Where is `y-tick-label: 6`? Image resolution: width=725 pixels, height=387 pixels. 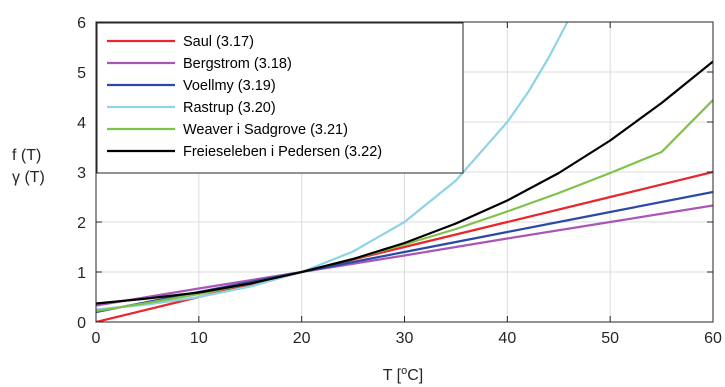 y-tick-label: 6 is located at coordinates (81, 23).